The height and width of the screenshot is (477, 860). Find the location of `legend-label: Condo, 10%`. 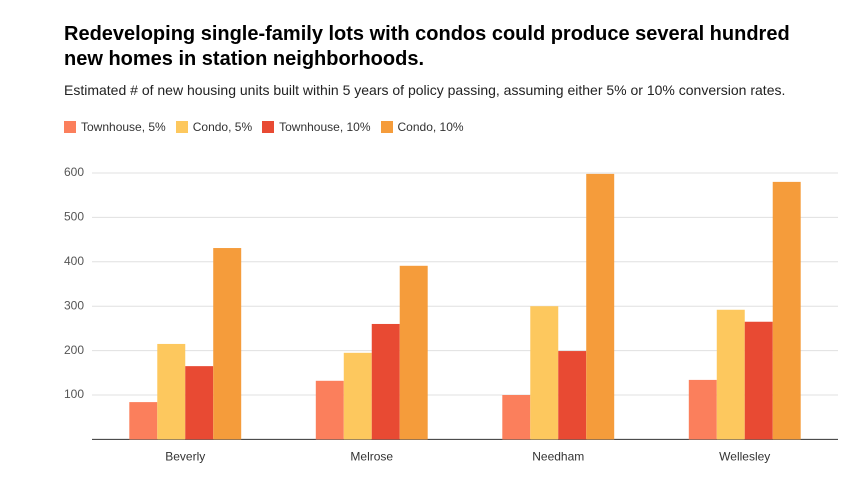

legend-label: Condo, 10% is located at coordinates (430, 127).